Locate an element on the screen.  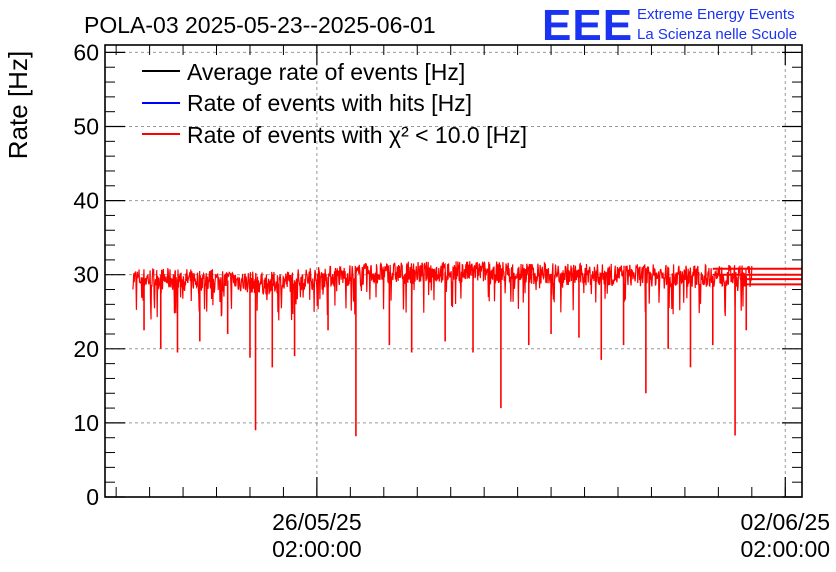
y-axis-title: Rate [Hz] is located at coordinates (18, 105).